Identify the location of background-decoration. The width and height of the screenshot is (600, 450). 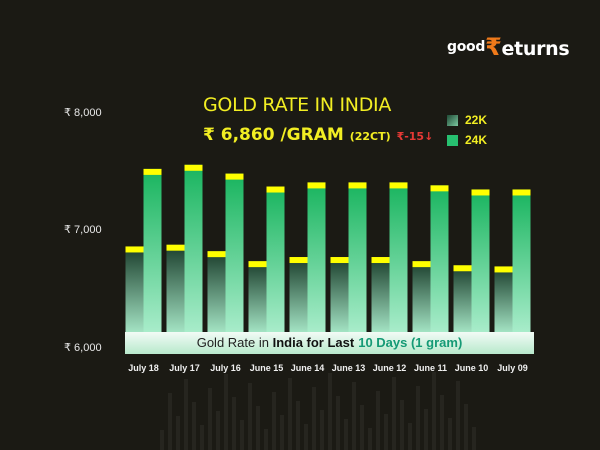
(318, 411).